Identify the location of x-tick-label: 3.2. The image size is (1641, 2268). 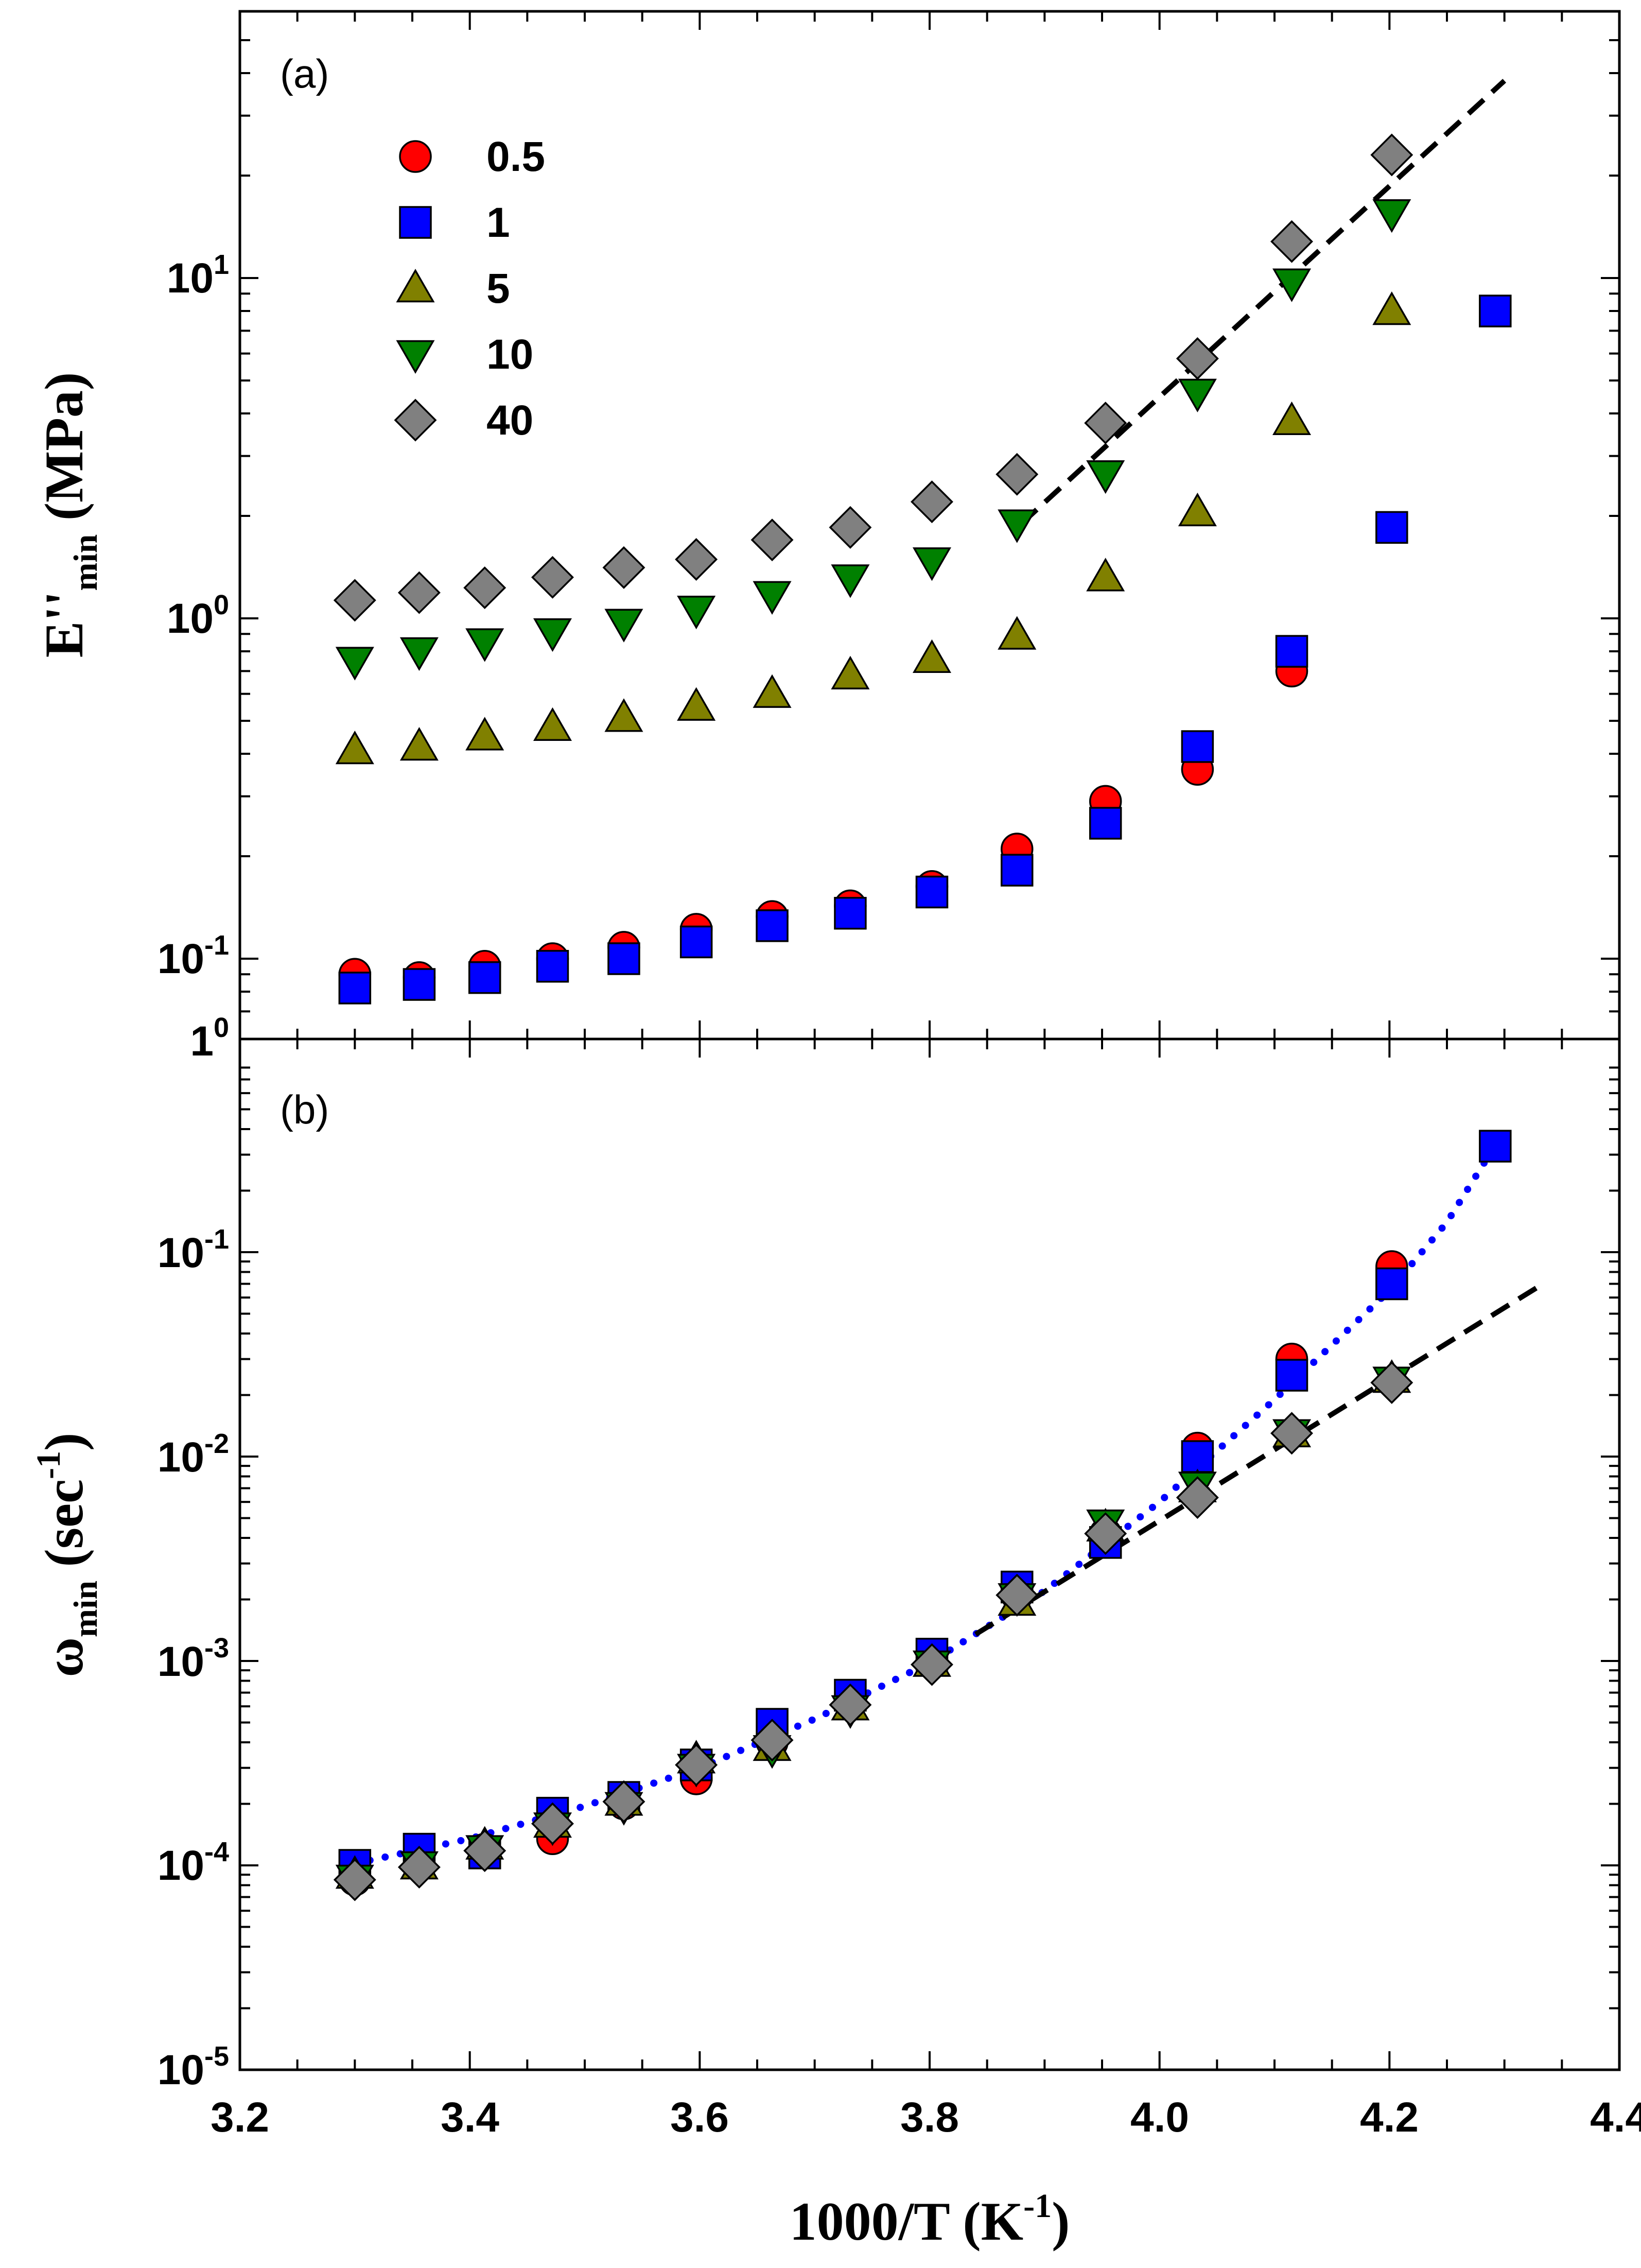
(240, 2117).